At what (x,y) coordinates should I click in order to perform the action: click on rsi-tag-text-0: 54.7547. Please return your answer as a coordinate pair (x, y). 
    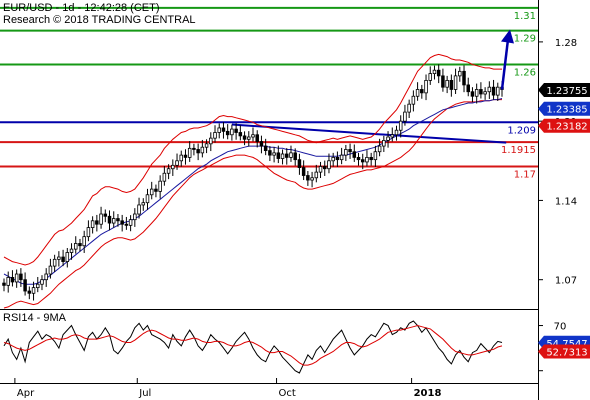
    Looking at the image, I should click on (566, 344).